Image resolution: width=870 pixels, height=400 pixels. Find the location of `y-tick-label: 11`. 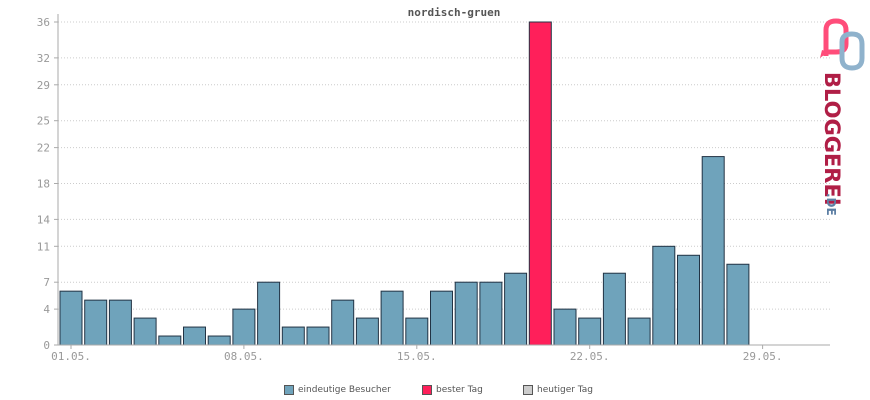

y-tick-label: 11 is located at coordinates (43, 246).